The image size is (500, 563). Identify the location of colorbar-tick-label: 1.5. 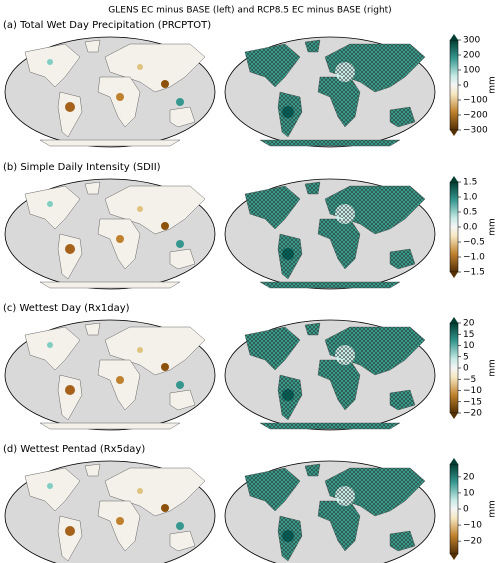
(470, 183).